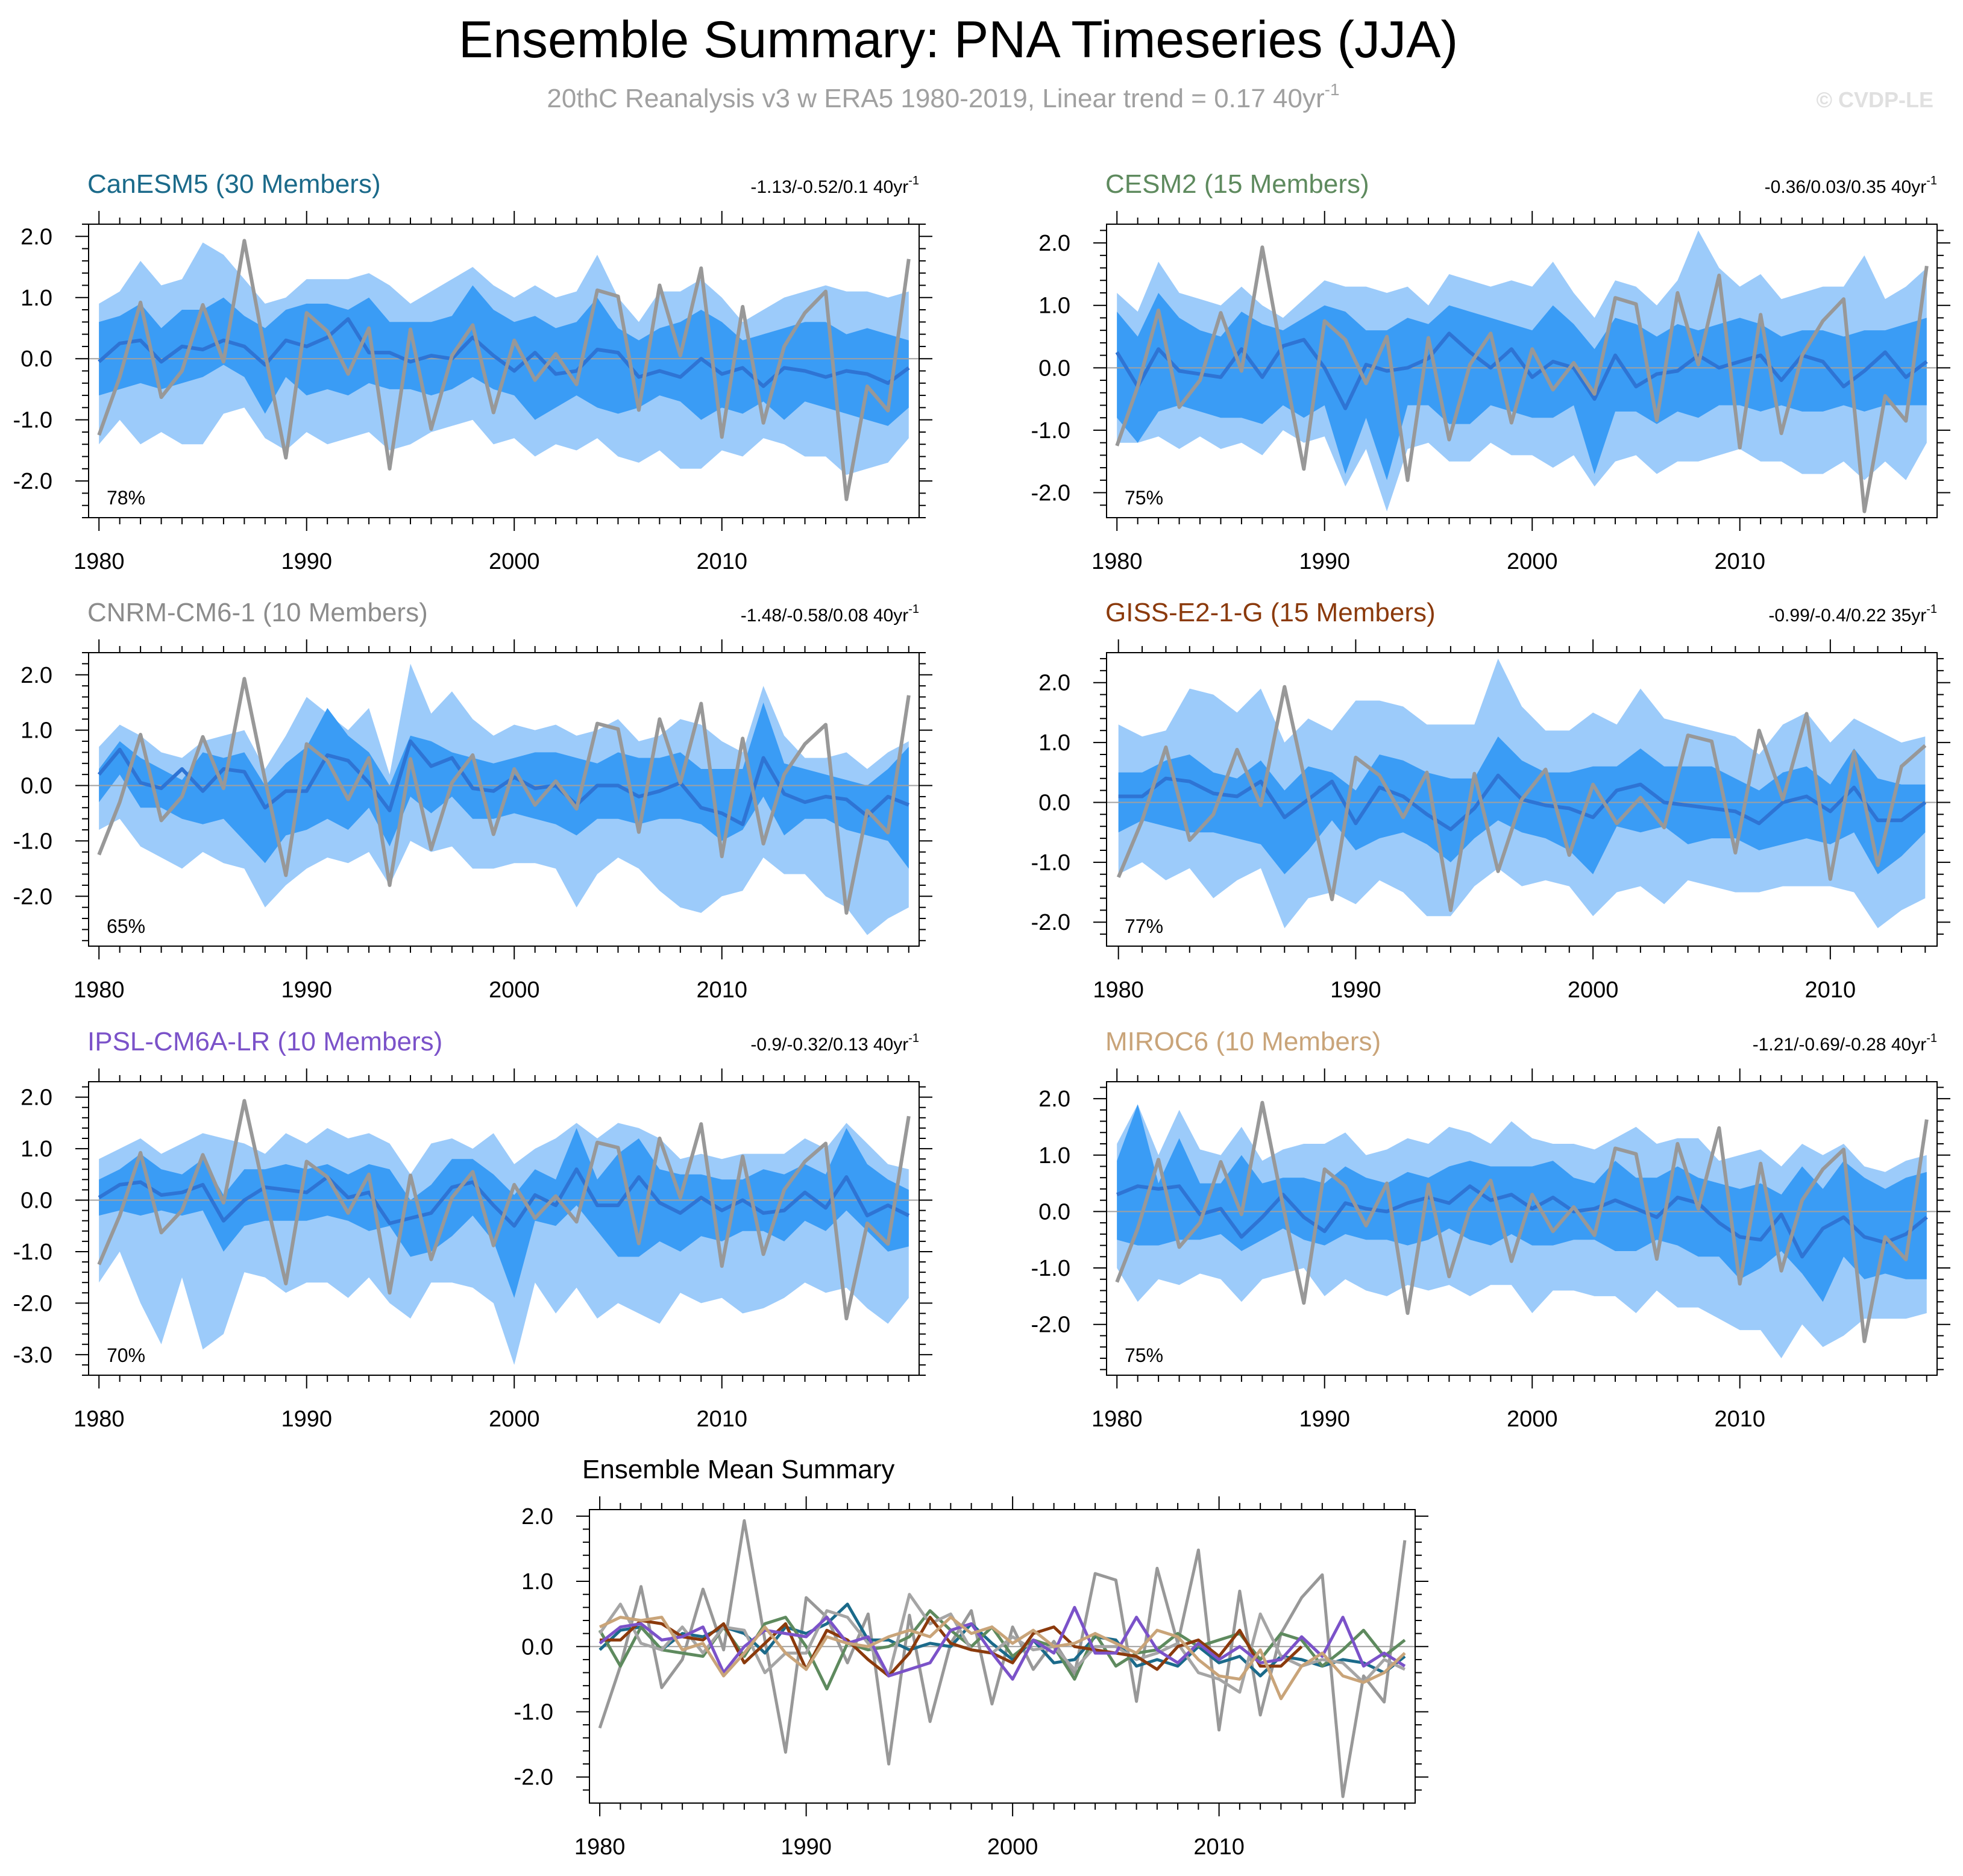 This screenshot has width=1963, height=1876. Describe the element at coordinates (1522, 805) in the screenshot. I see `band-inner` at that location.